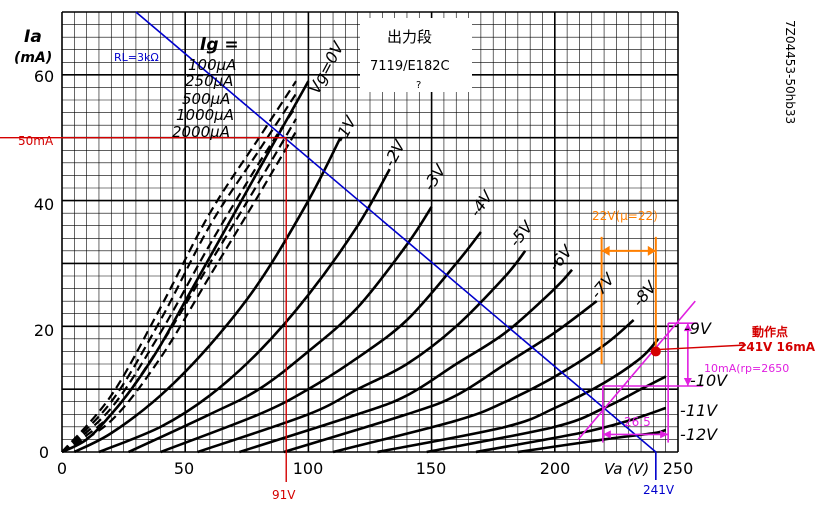 The height and width of the screenshot is (510, 815). I want to click on grid-current-heading: Ig =, so click(219, 45).